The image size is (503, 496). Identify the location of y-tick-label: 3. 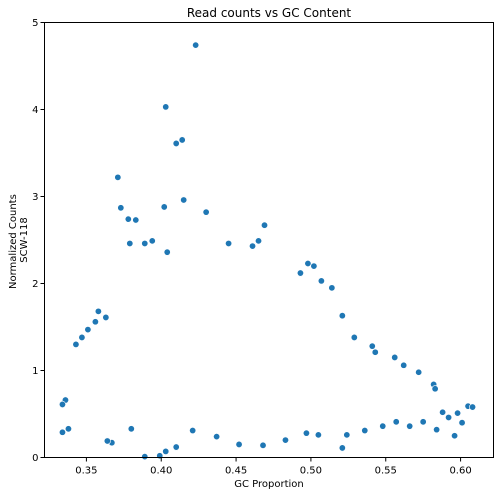
(35, 197).